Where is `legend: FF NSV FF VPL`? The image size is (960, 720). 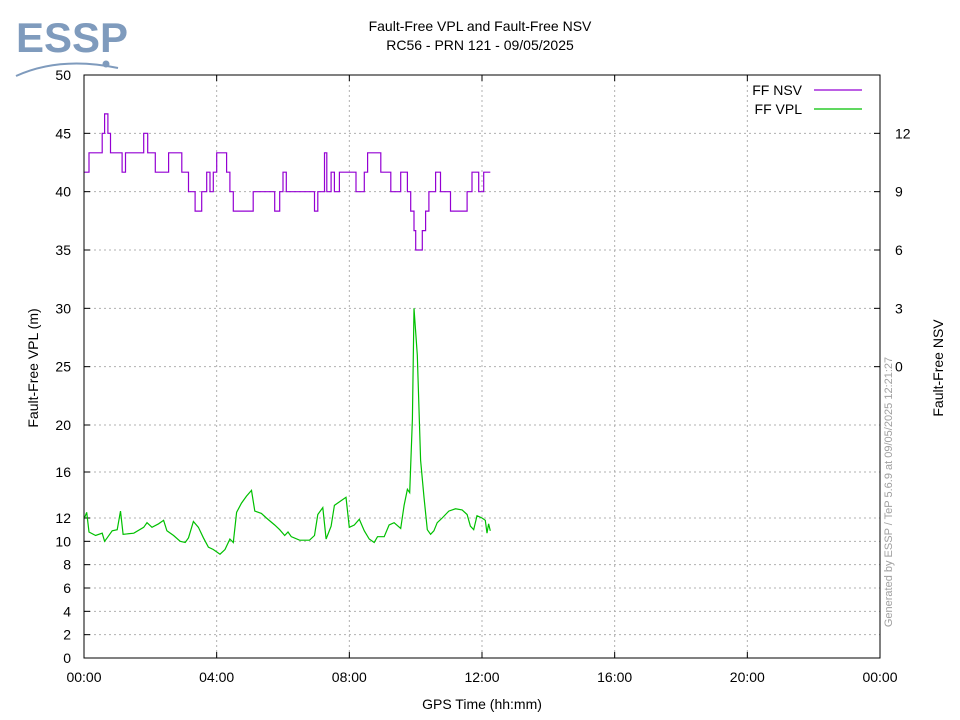 legend: FF NSV FF VPL is located at coordinates (807, 99).